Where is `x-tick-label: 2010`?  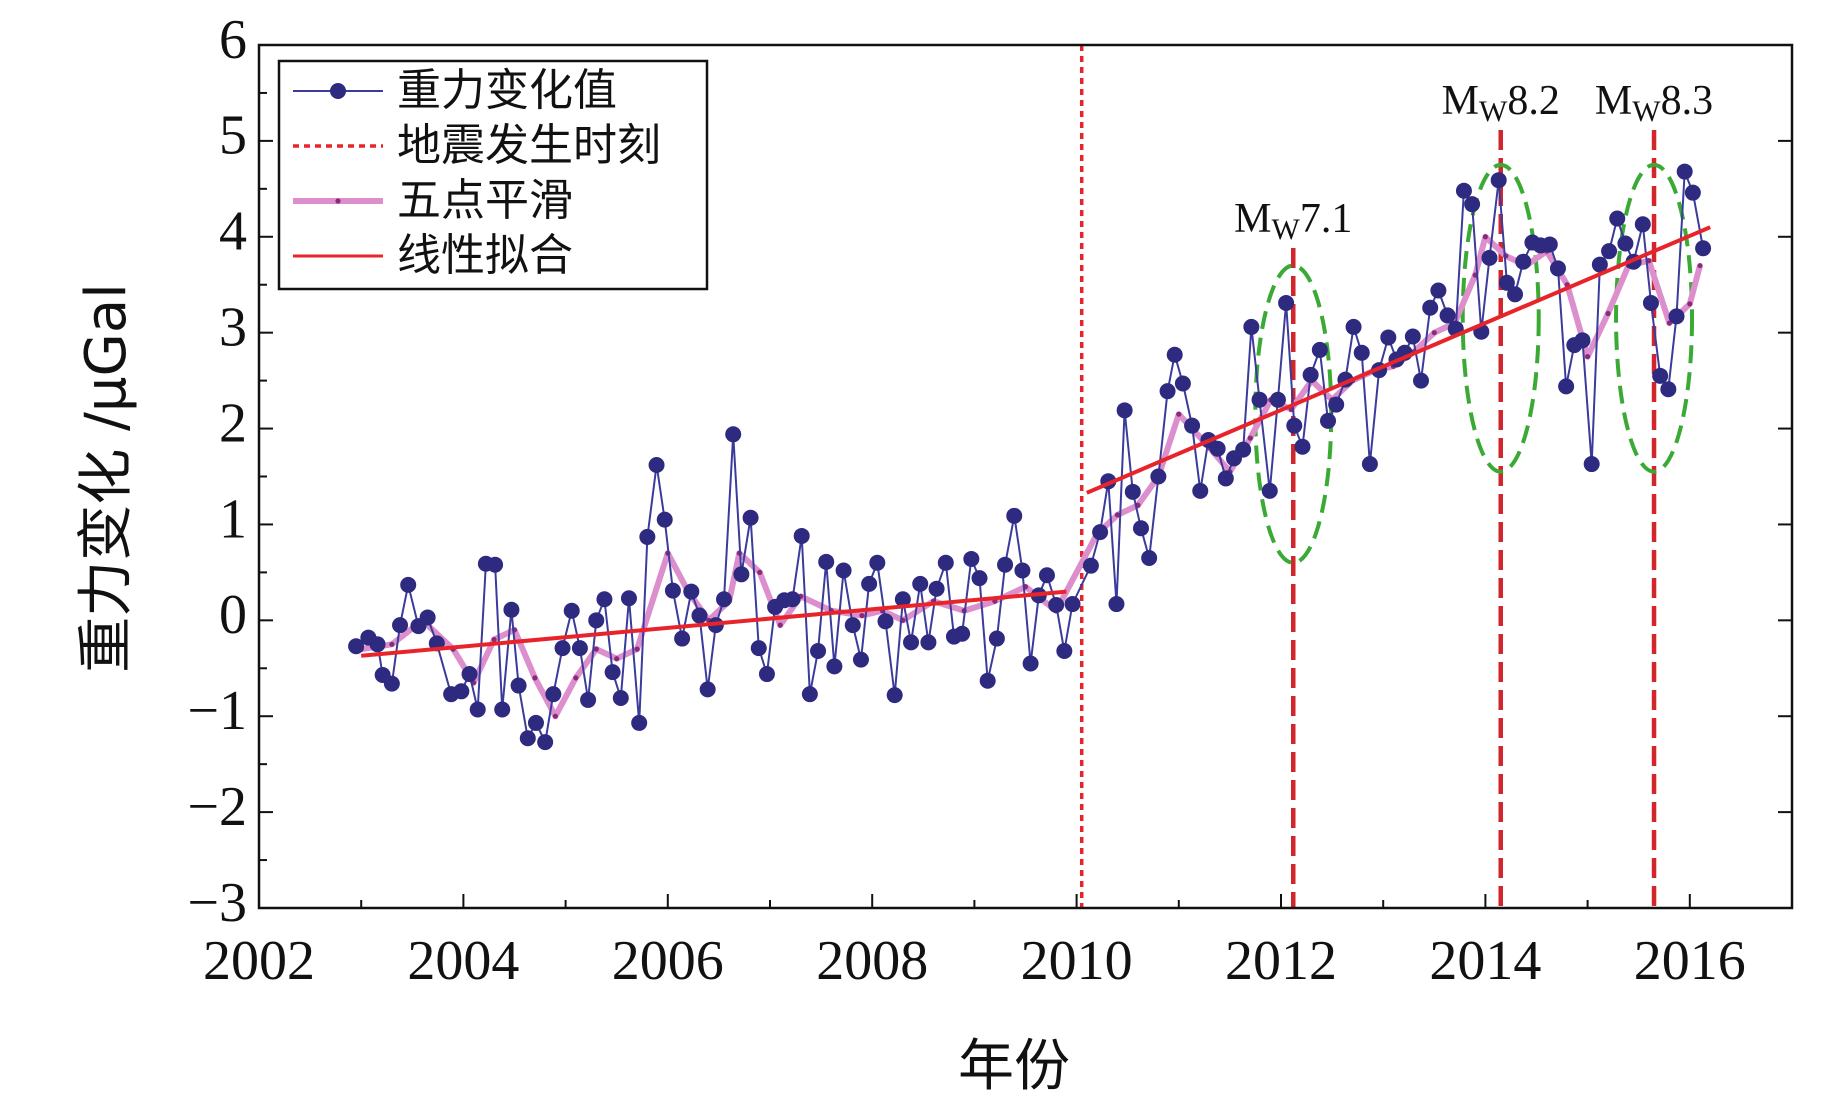 x-tick-label: 2010 is located at coordinates (1077, 961).